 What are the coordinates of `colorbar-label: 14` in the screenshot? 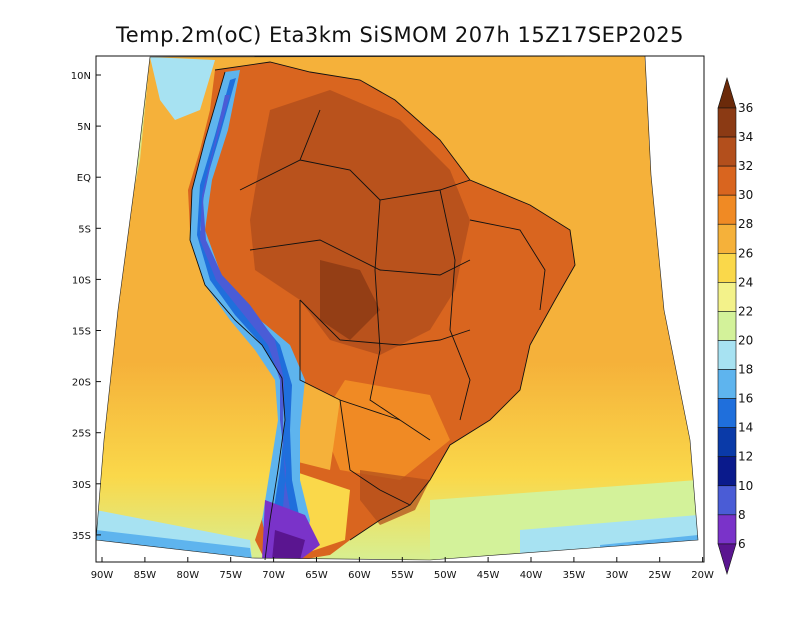 It's located at (745, 428).